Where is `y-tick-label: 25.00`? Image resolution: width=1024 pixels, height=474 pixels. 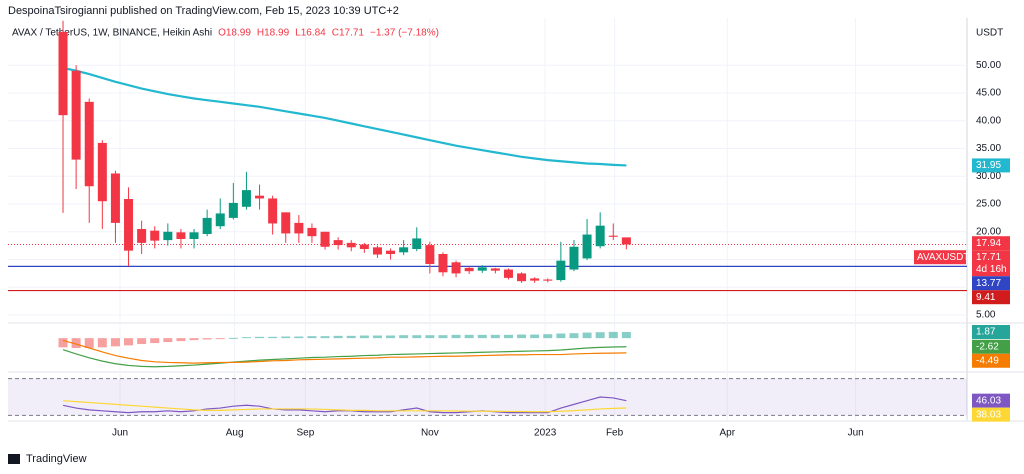 y-tick-label: 25.00 is located at coordinates (988, 204).